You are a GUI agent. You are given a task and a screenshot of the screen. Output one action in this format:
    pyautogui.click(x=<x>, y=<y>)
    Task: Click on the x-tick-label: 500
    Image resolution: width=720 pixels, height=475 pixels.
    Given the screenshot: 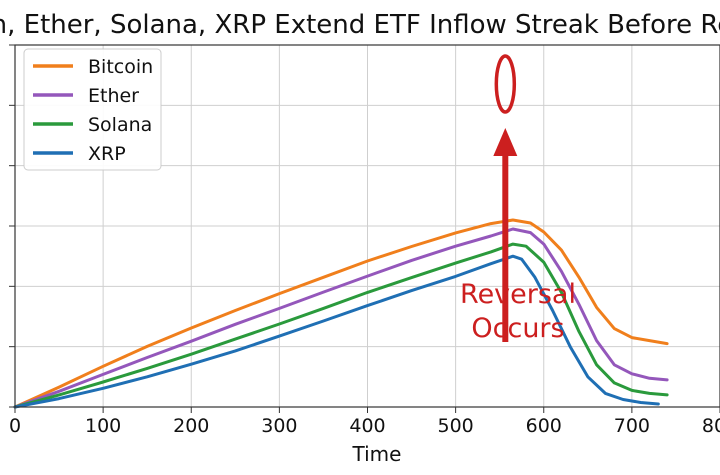 What is the action you would take?
    pyautogui.click(x=455, y=426)
    